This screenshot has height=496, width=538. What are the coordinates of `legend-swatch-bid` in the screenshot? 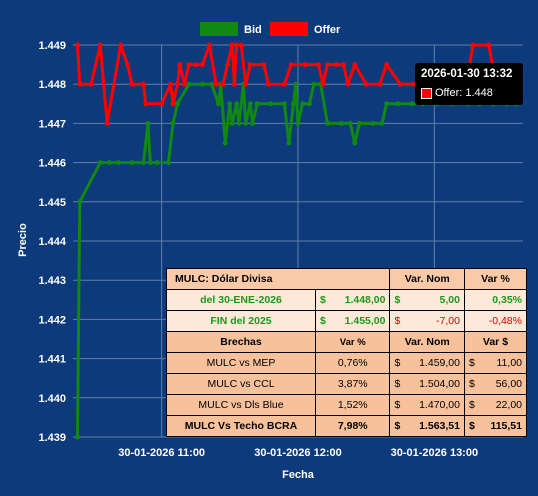 It's located at (219, 29).